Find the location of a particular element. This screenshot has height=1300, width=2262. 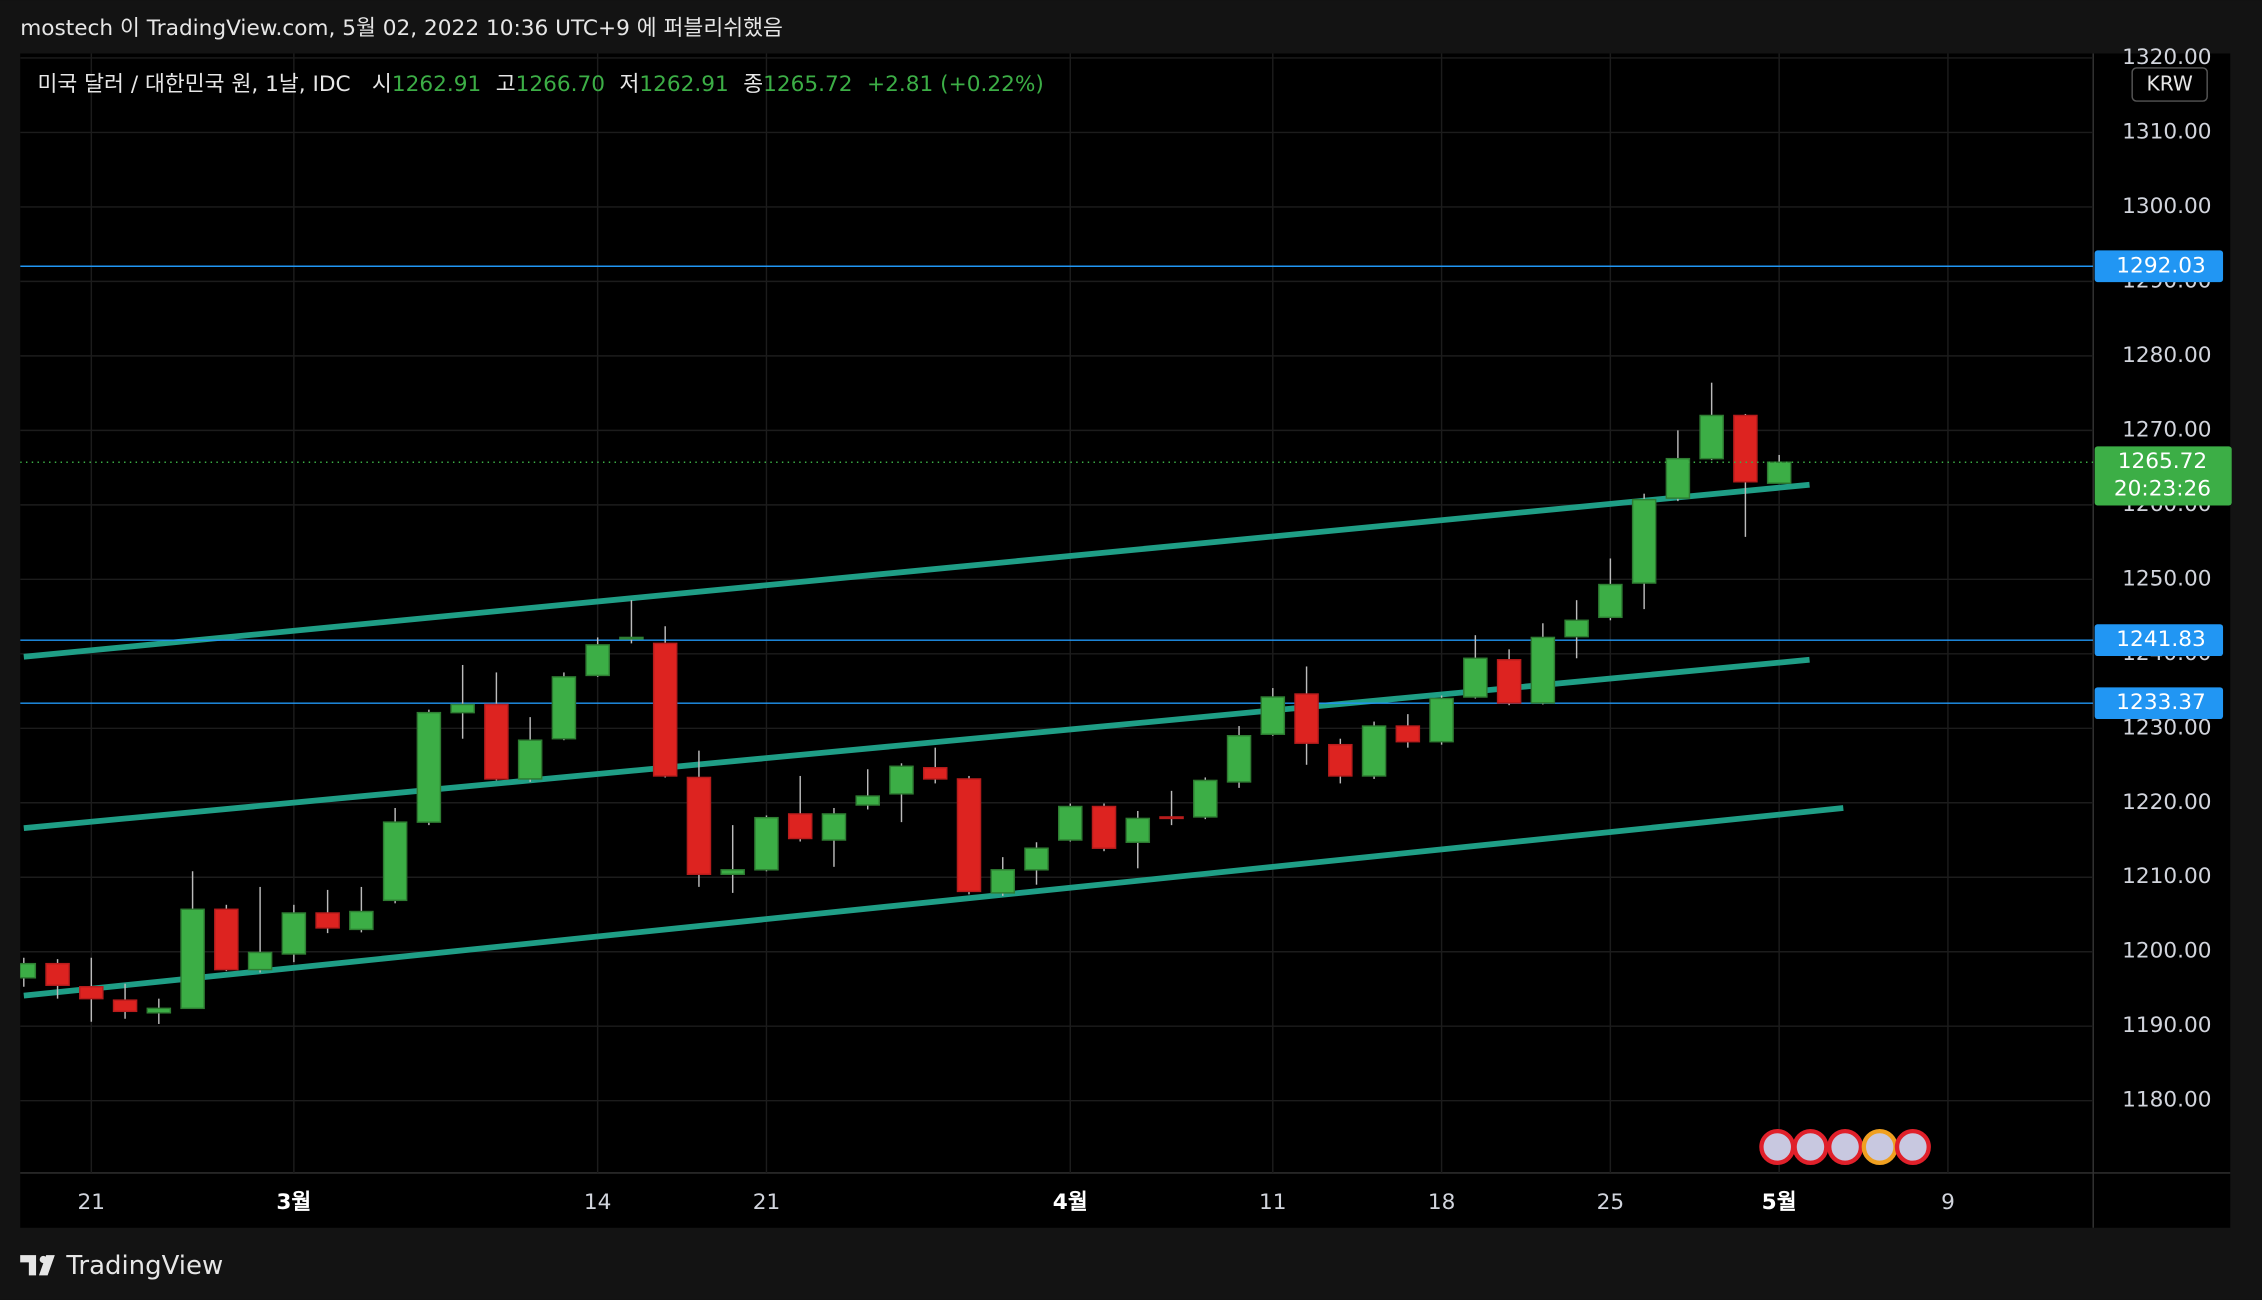

legend-change: +2.81 (+0.22%) is located at coordinates (955, 84).